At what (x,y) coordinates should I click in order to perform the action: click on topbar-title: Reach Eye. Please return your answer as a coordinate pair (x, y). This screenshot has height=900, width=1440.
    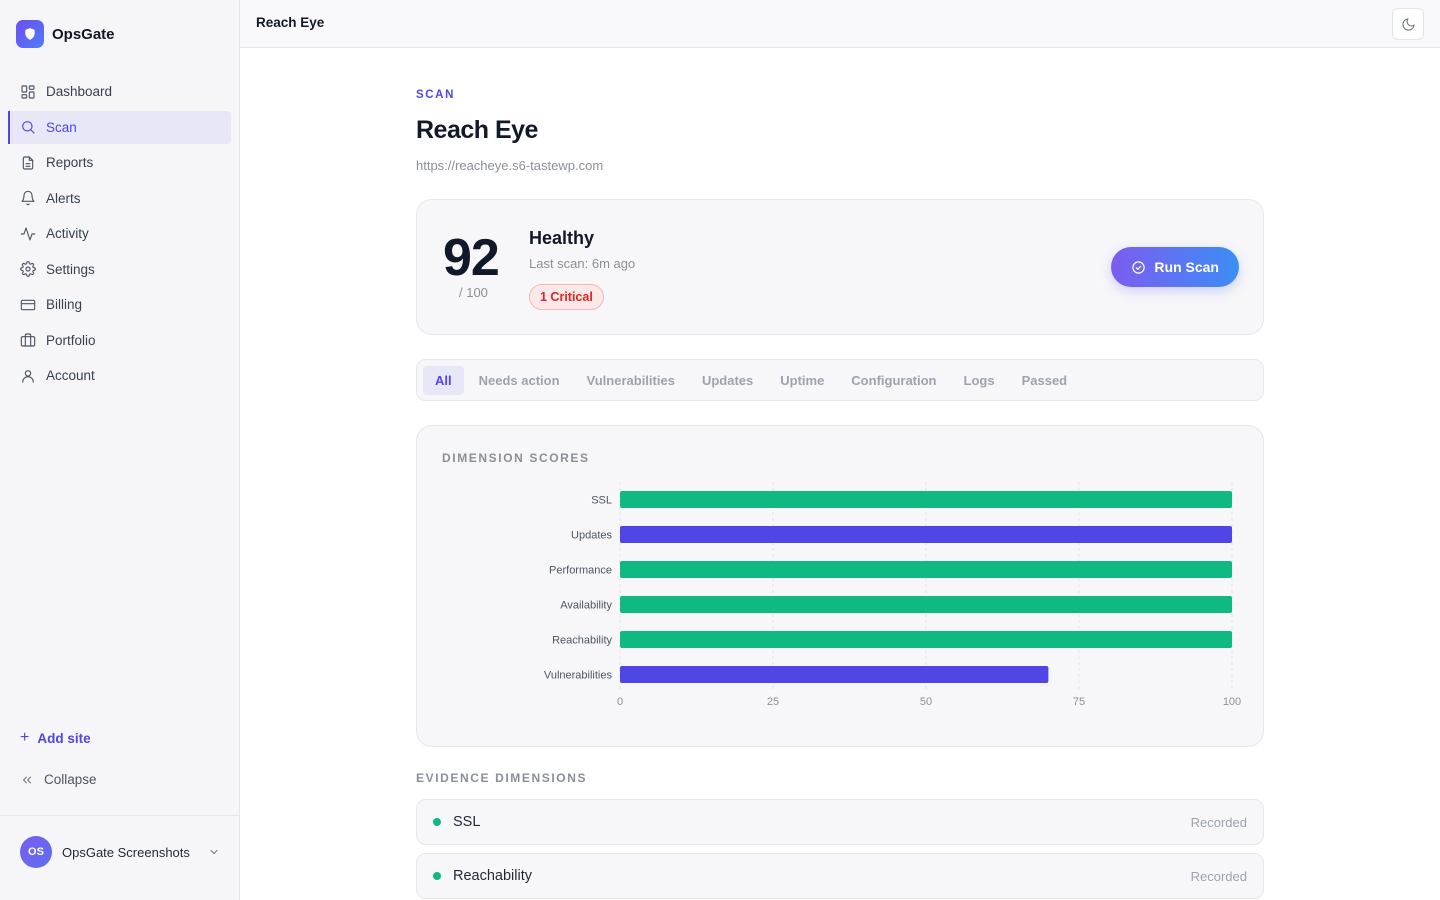
    Looking at the image, I should click on (290, 22).